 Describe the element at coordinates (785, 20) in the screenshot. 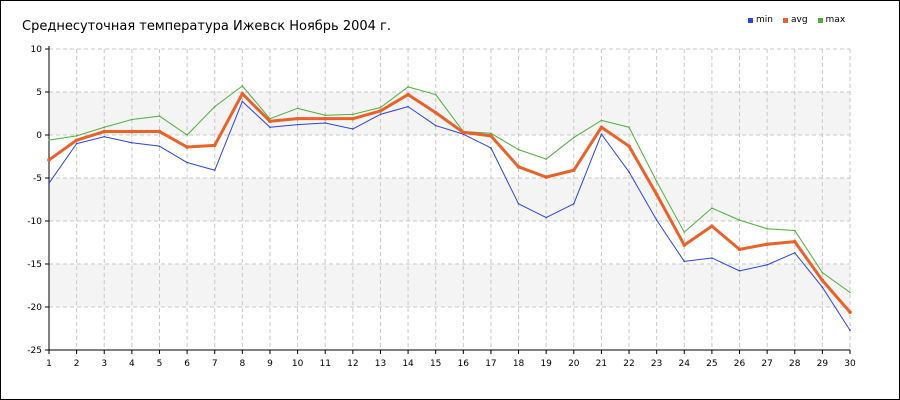

I see `legend-swatch-avg` at that location.